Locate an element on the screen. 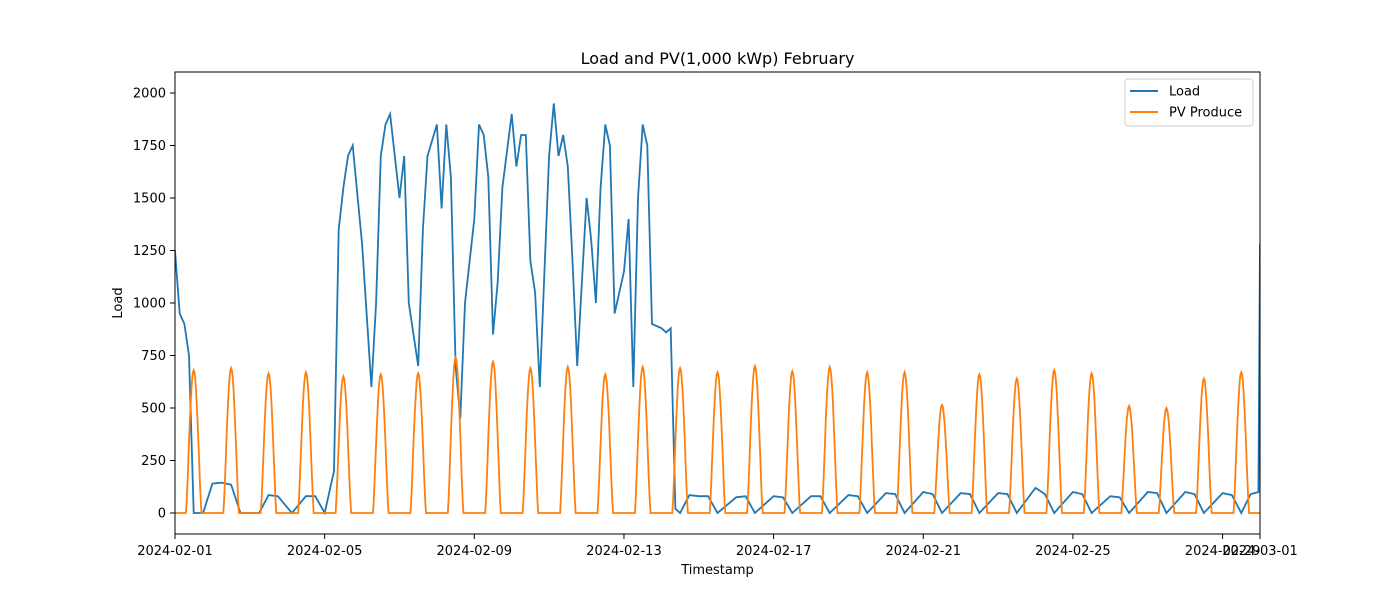  y-tick-label: 2000 is located at coordinates (149, 94).